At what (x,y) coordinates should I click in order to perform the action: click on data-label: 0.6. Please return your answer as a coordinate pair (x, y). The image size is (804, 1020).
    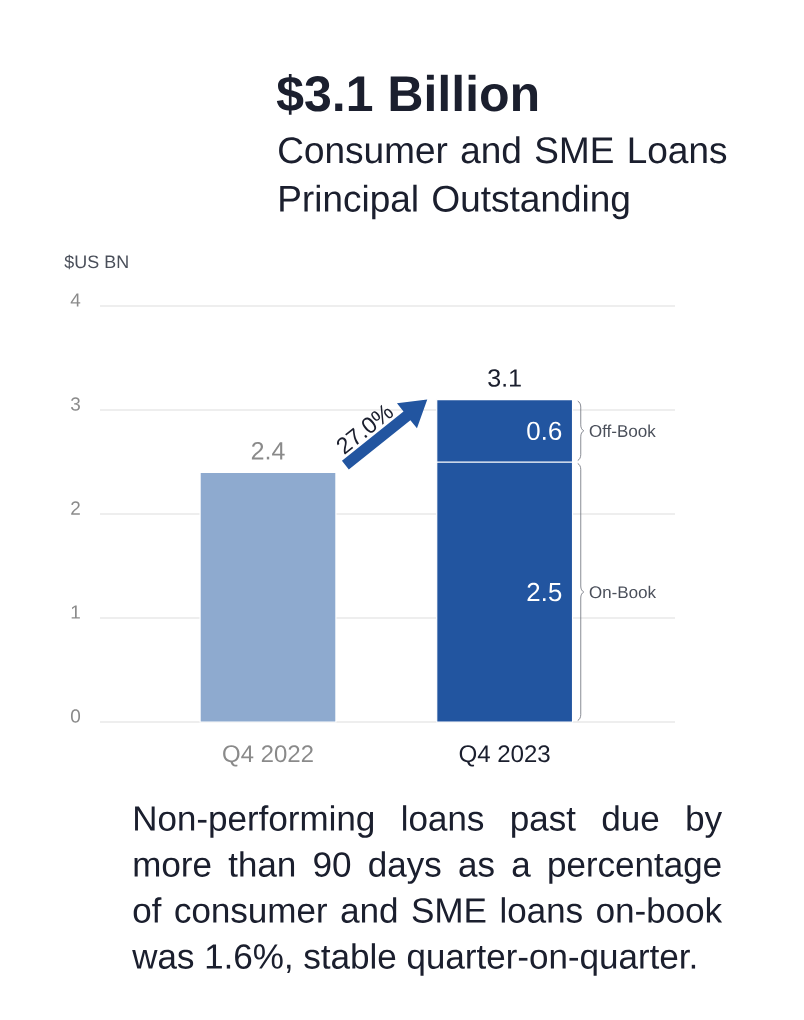
    Looking at the image, I should click on (544, 431).